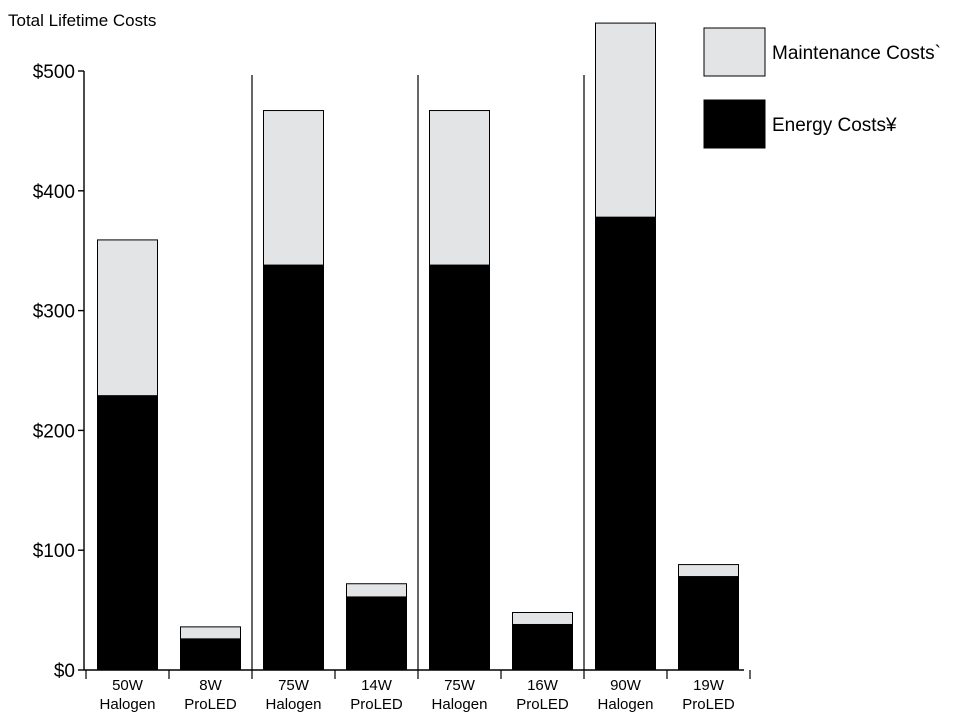  Describe the element at coordinates (210, 695) in the screenshot. I see `x-tick-label: 8W ProLED` at that location.